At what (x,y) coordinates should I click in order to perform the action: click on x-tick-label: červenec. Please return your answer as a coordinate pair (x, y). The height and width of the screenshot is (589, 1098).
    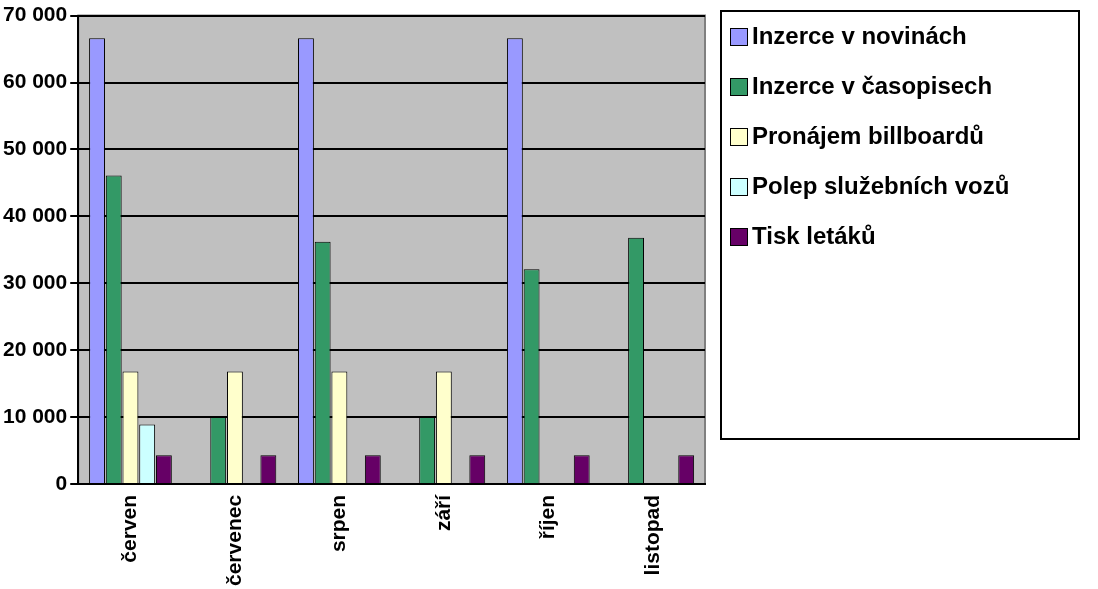
    Looking at the image, I should click on (233, 540).